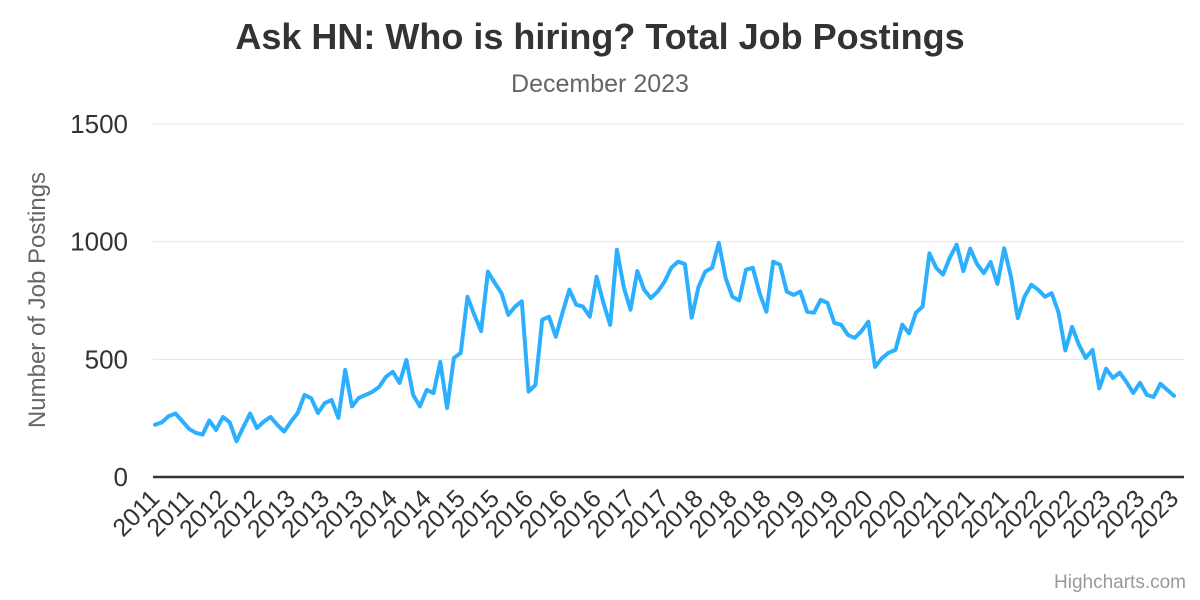 Image resolution: width=1200 pixels, height=600 pixels. What do you see at coordinates (1120, 582) in the screenshot?
I see `highcharts-credits-link: Highcharts.com` at bounding box center [1120, 582].